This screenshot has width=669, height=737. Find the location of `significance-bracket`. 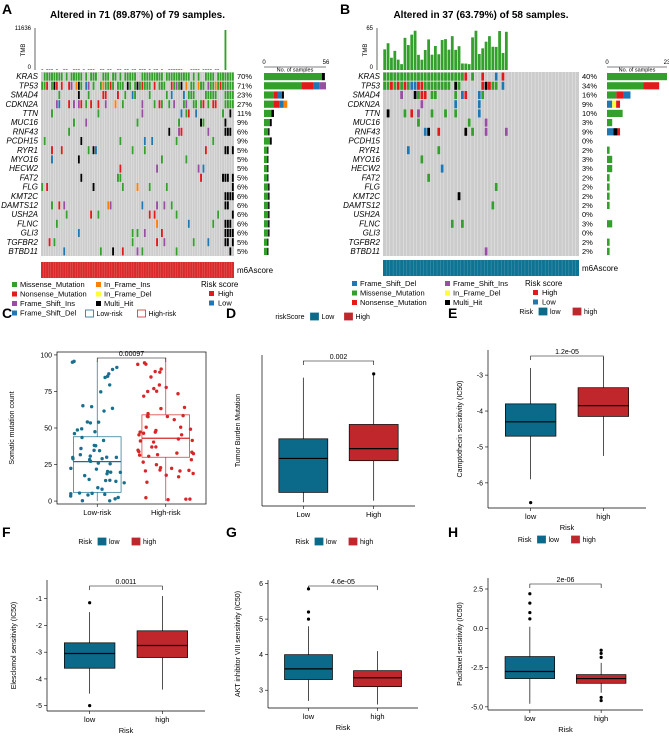

significance-bracket is located at coordinates (567, 357).